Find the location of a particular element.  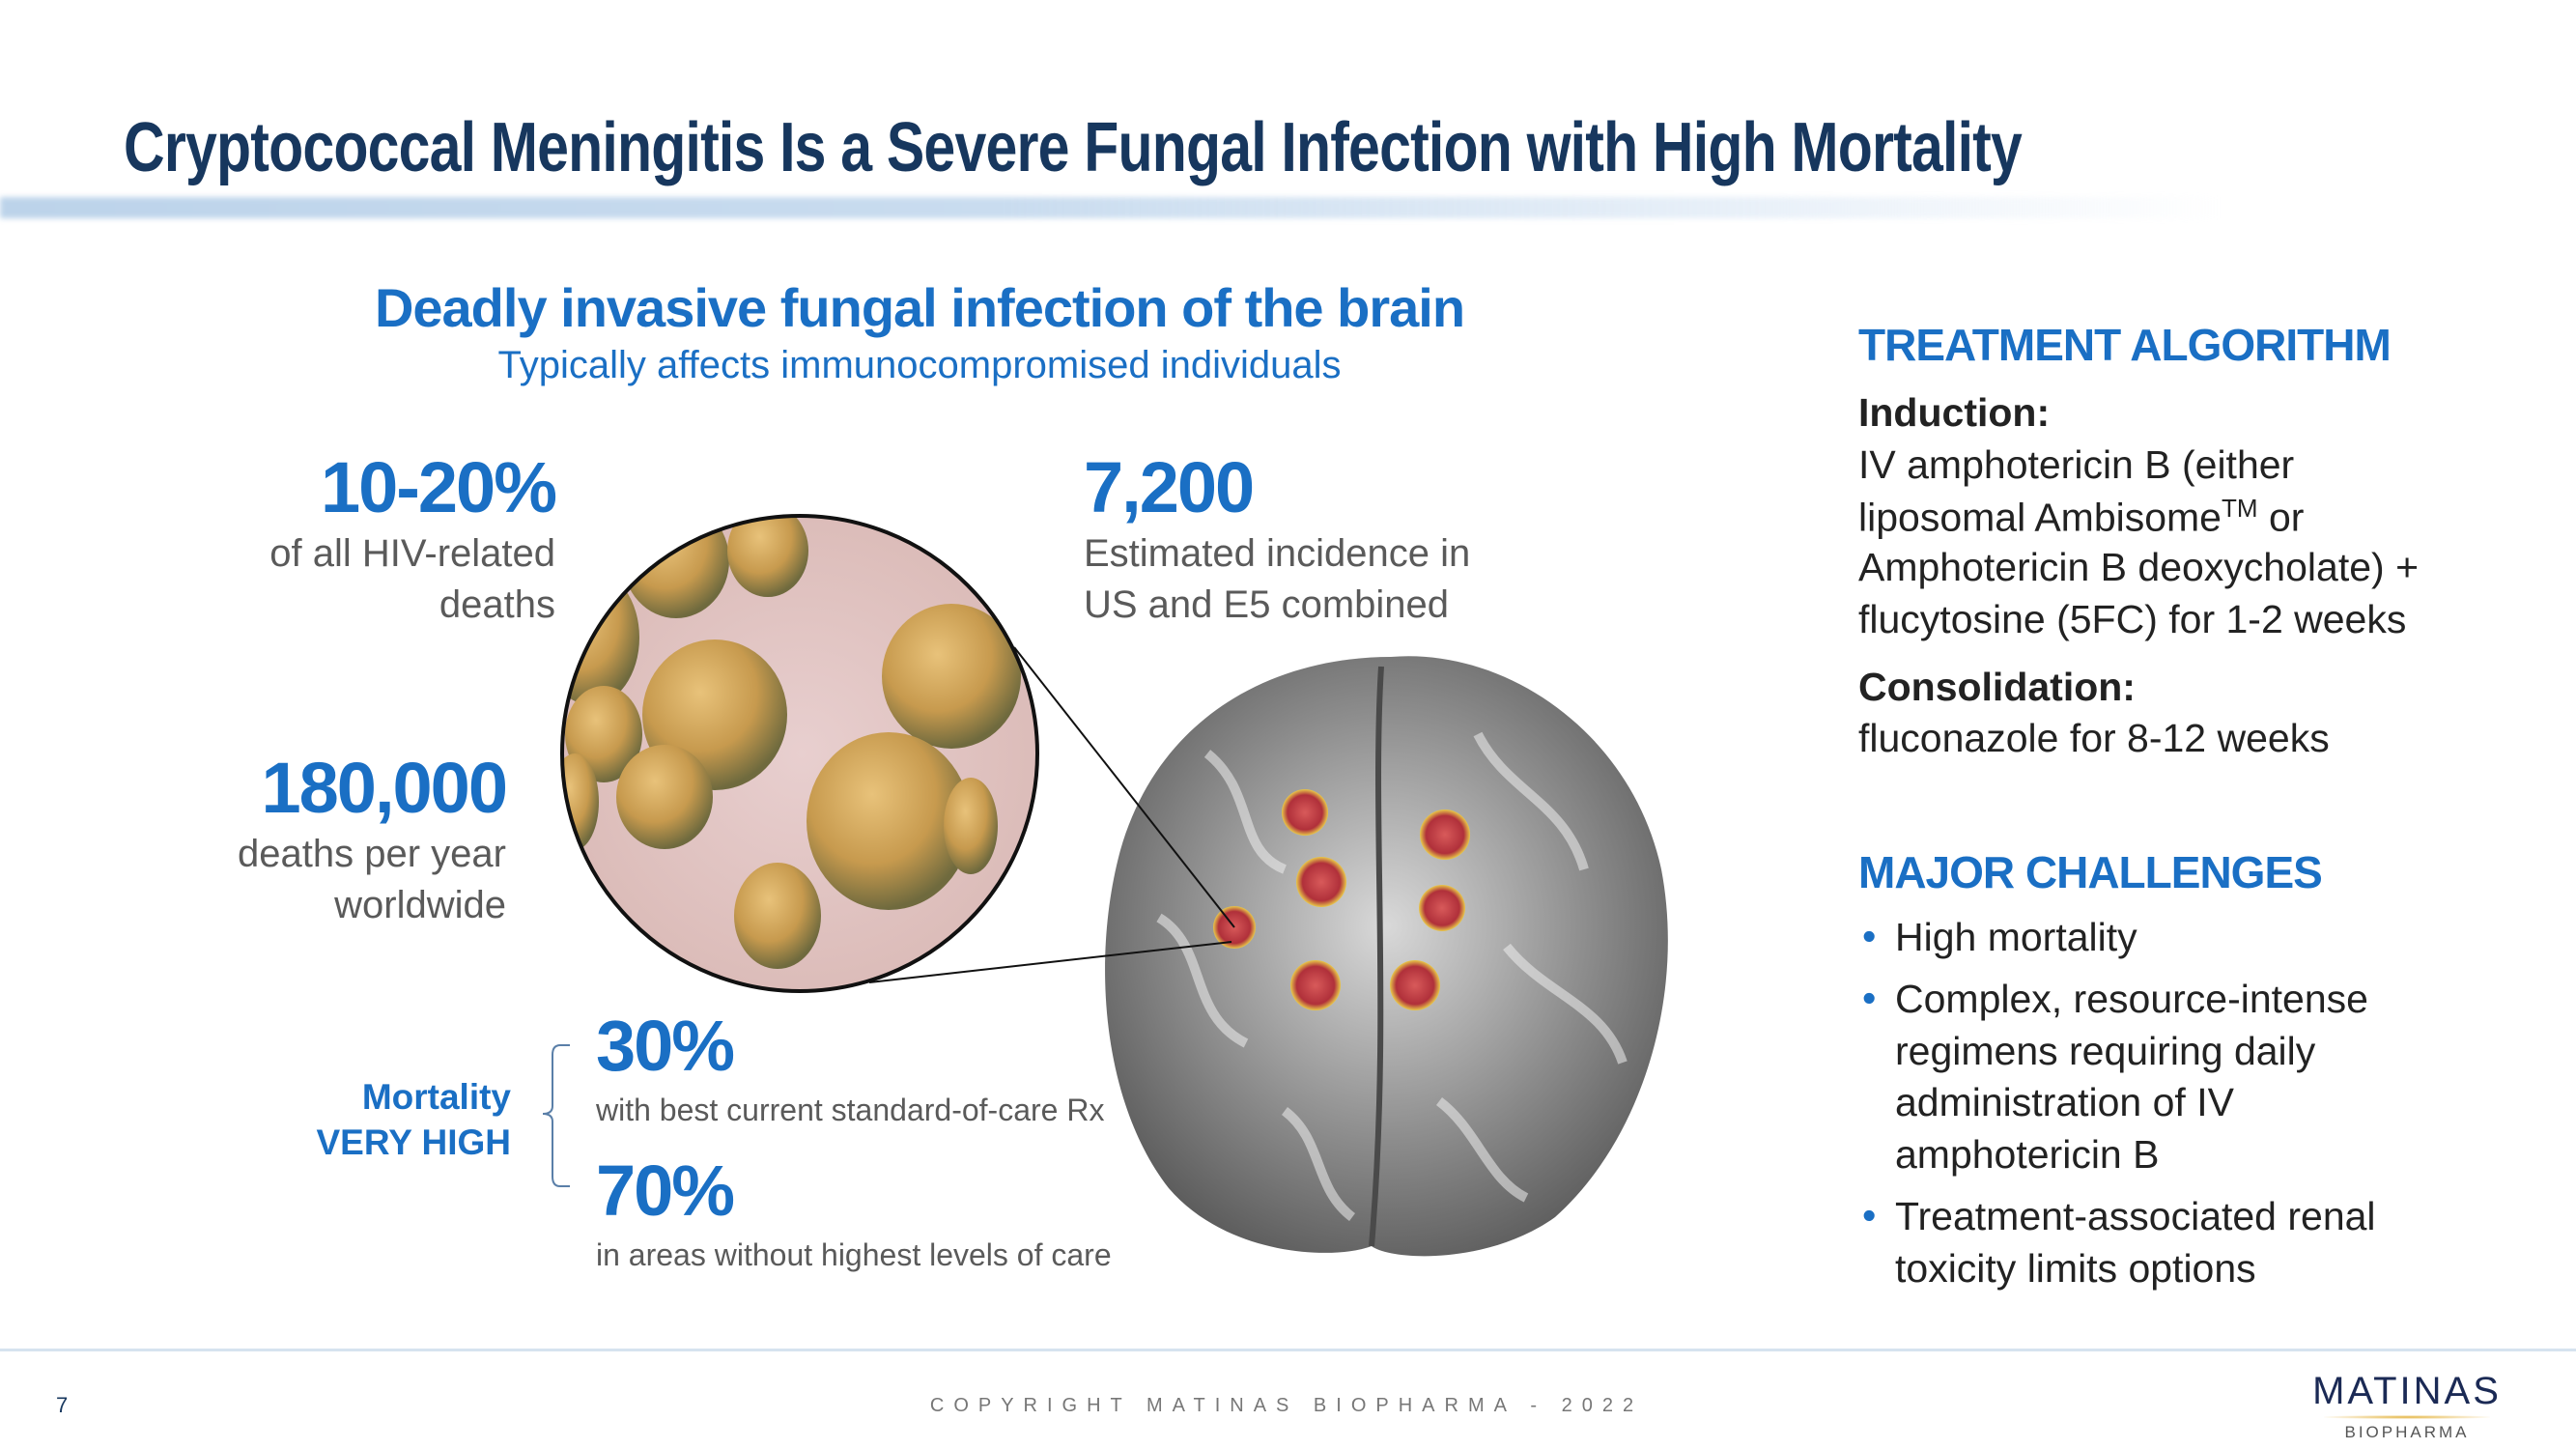

stat-deaths-line1: deaths per year is located at coordinates (372, 854).